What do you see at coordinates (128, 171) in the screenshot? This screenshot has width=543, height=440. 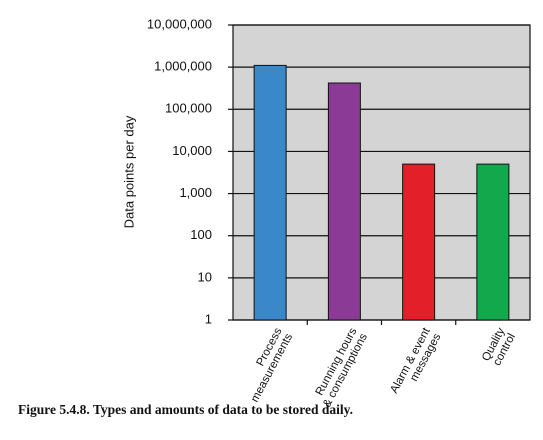 I see `y-axis-label: Data points per day` at bounding box center [128, 171].